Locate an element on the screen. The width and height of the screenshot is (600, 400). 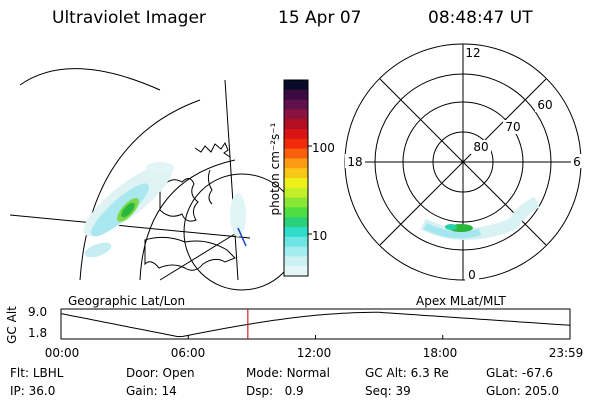
mlt-label-6: 6 is located at coordinates (577, 162).